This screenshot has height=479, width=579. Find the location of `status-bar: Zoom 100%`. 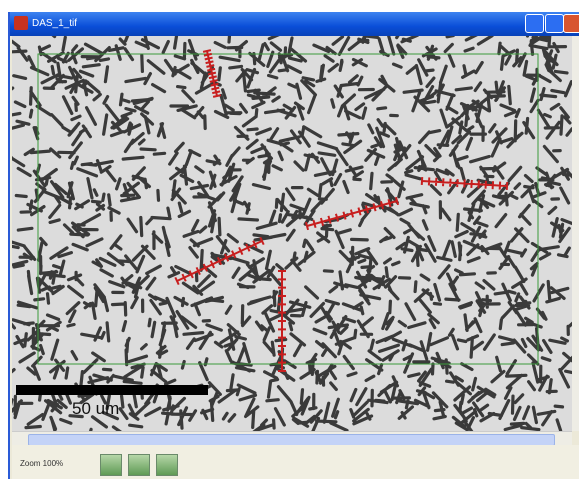

status-bar: Zoom 100% is located at coordinates (295, 462).